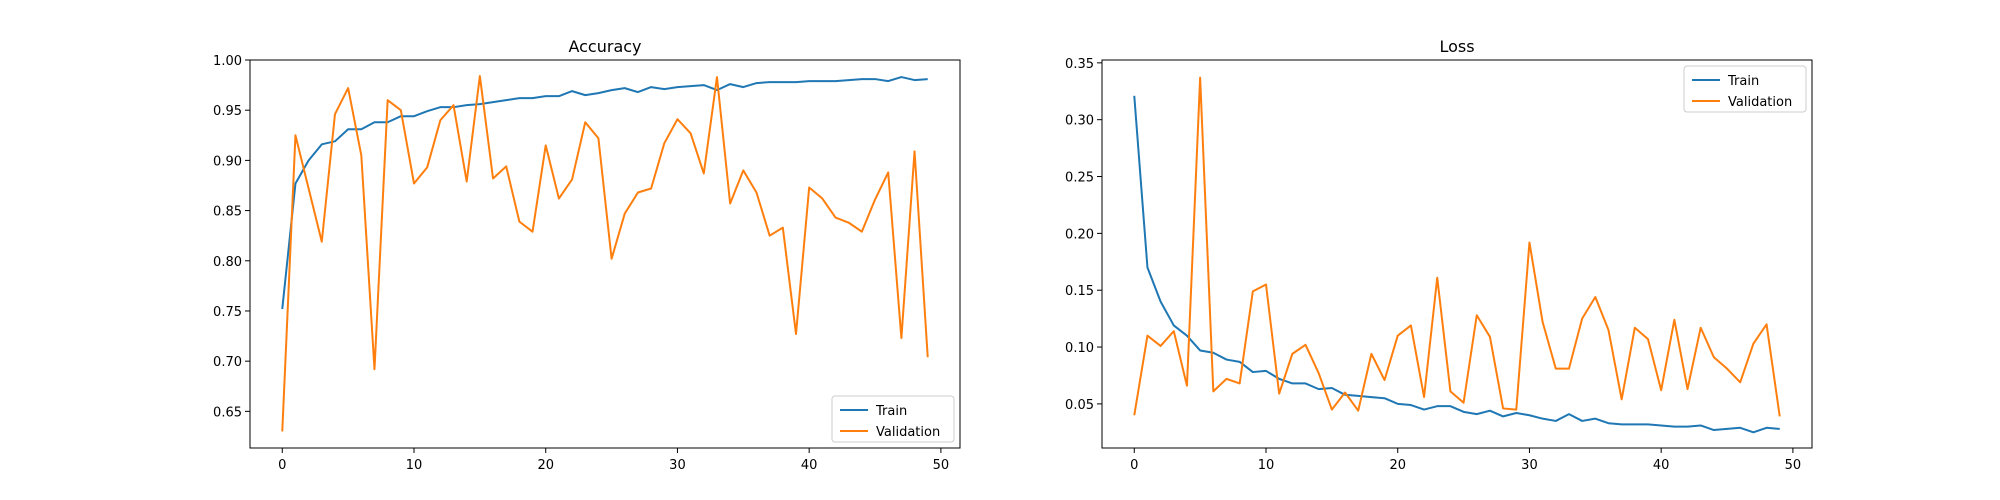  What do you see at coordinates (227, 412) in the screenshot?
I see `accuracy-y-tick-label: 0.65` at bounding box center [227, 412].